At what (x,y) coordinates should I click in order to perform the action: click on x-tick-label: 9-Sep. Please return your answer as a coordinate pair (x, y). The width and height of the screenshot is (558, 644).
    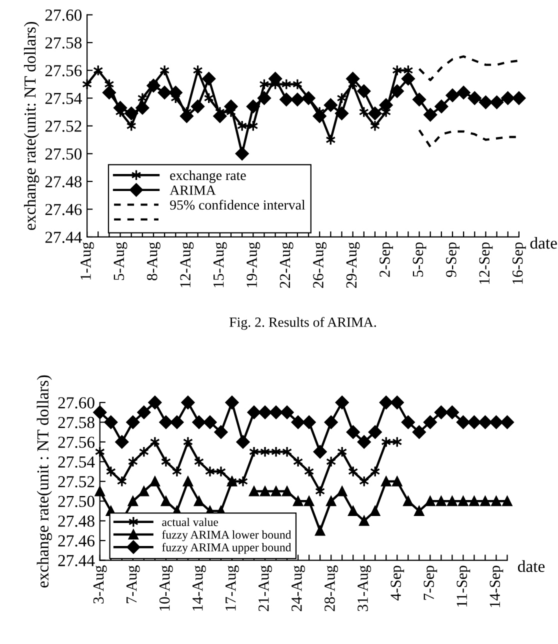
    Looking at the image, I should click on (453, 260).